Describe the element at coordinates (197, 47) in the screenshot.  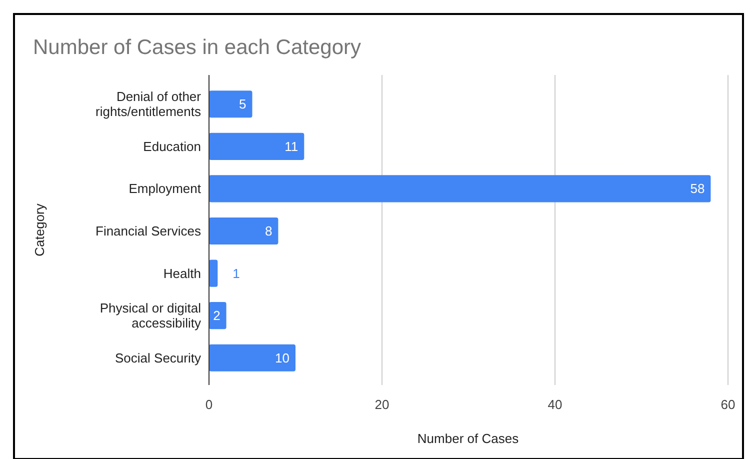
I see `chart-title: Number of Cases in each Category` at that location.